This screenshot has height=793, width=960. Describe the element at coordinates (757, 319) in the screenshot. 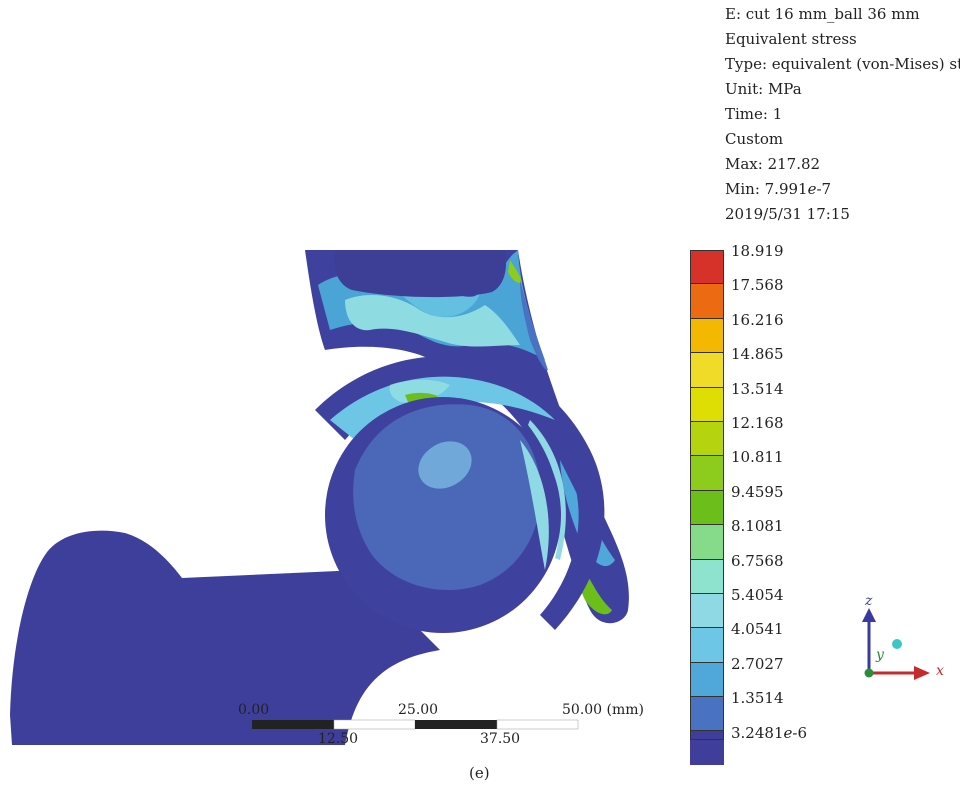

I see `legend-tick: 16.216` at that location.